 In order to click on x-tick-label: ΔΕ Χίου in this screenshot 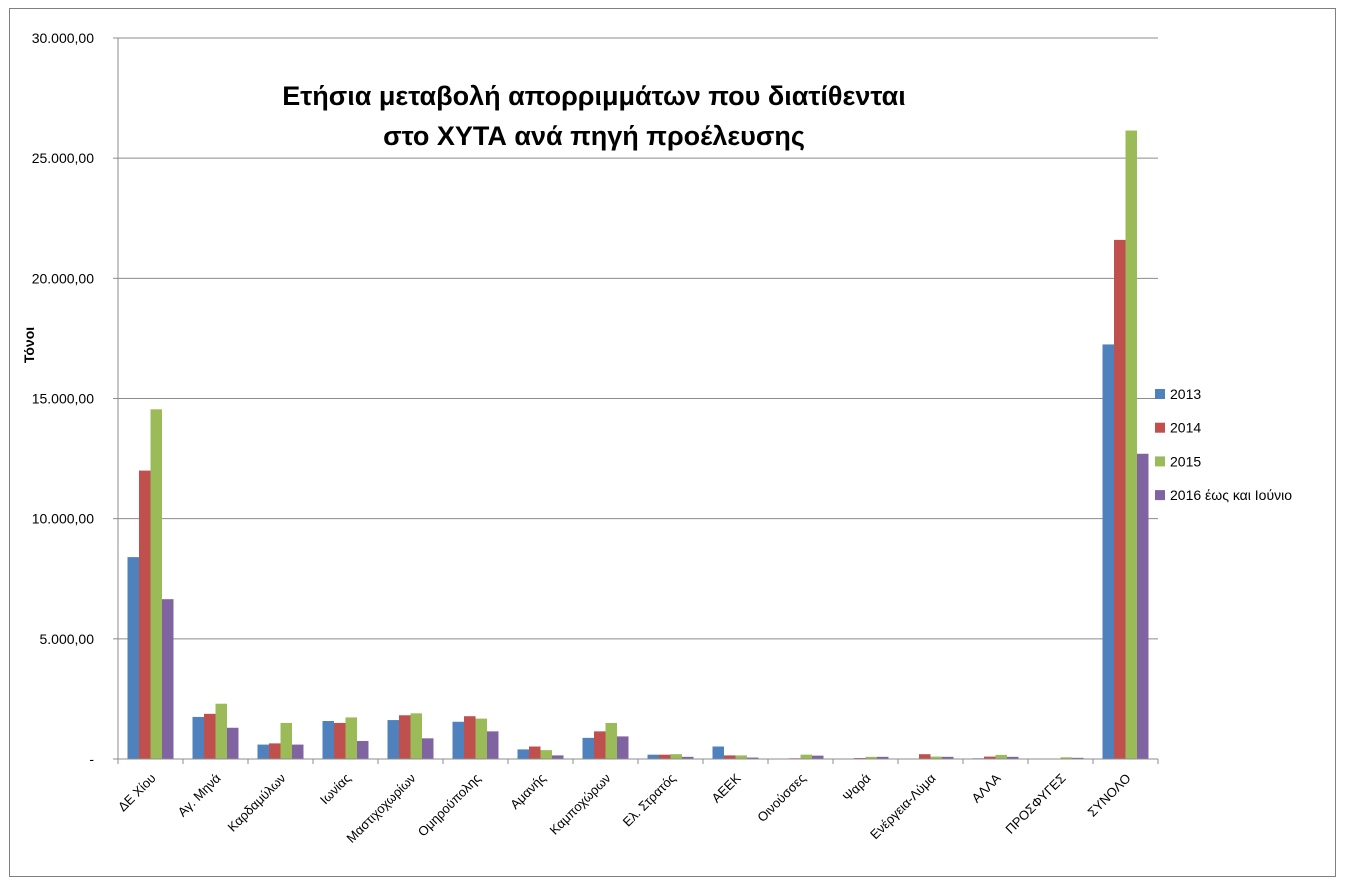, I will do `click(137, 793)`.